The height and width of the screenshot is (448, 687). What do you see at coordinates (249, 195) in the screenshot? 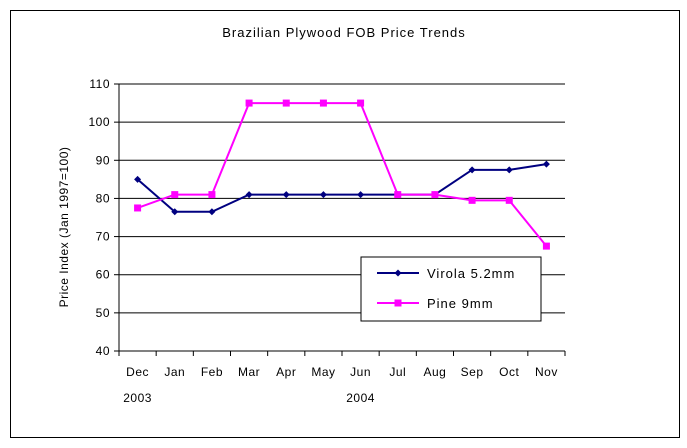
I see `point-virola-5-2mm-mar` at bounding box center [249, 195].